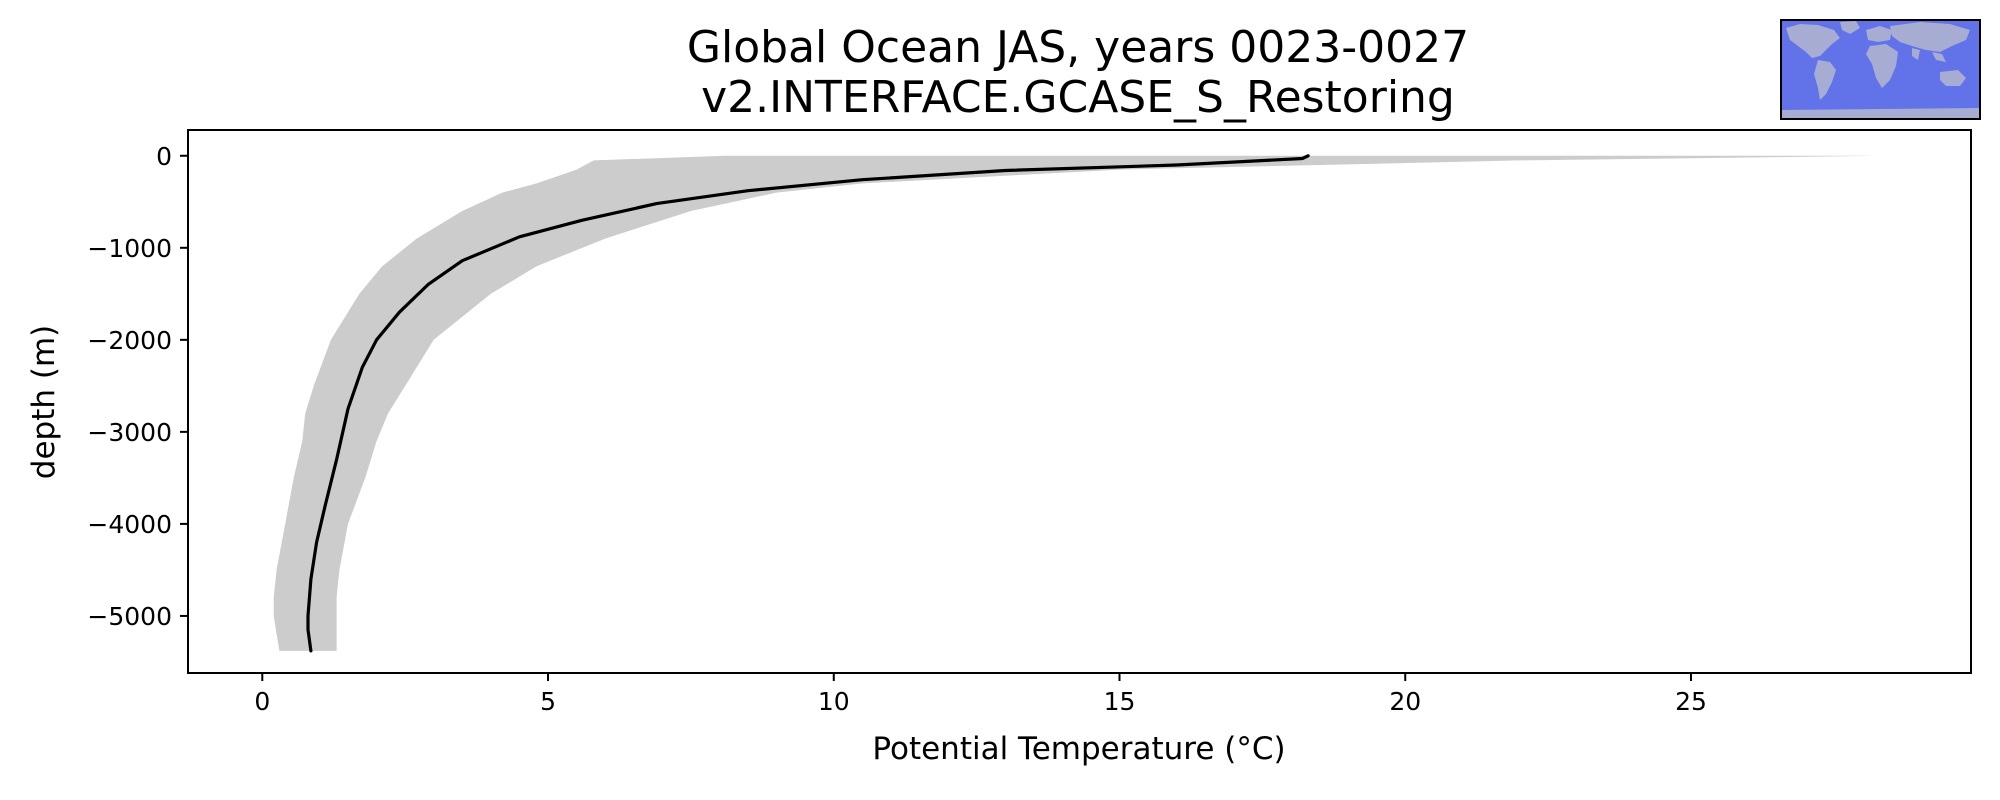 The image size is (2000, 800). What do you see at coordinates (129, 432) in the screenshot?
I see `y-tick-label: −3000` at bounding box center [129, 432].